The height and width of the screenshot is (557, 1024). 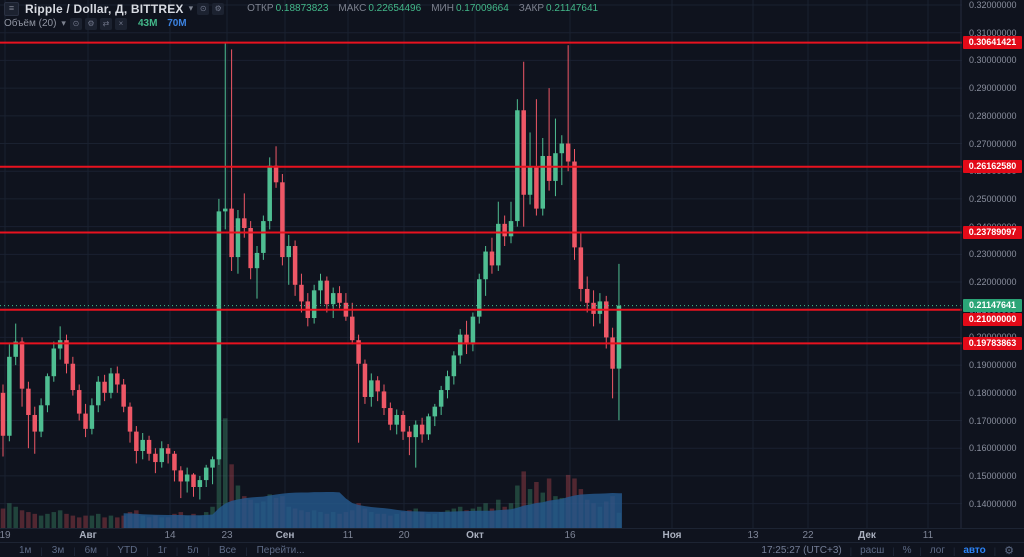 I want to click on range-button-3м: 3м, so click(x=58, y=550).